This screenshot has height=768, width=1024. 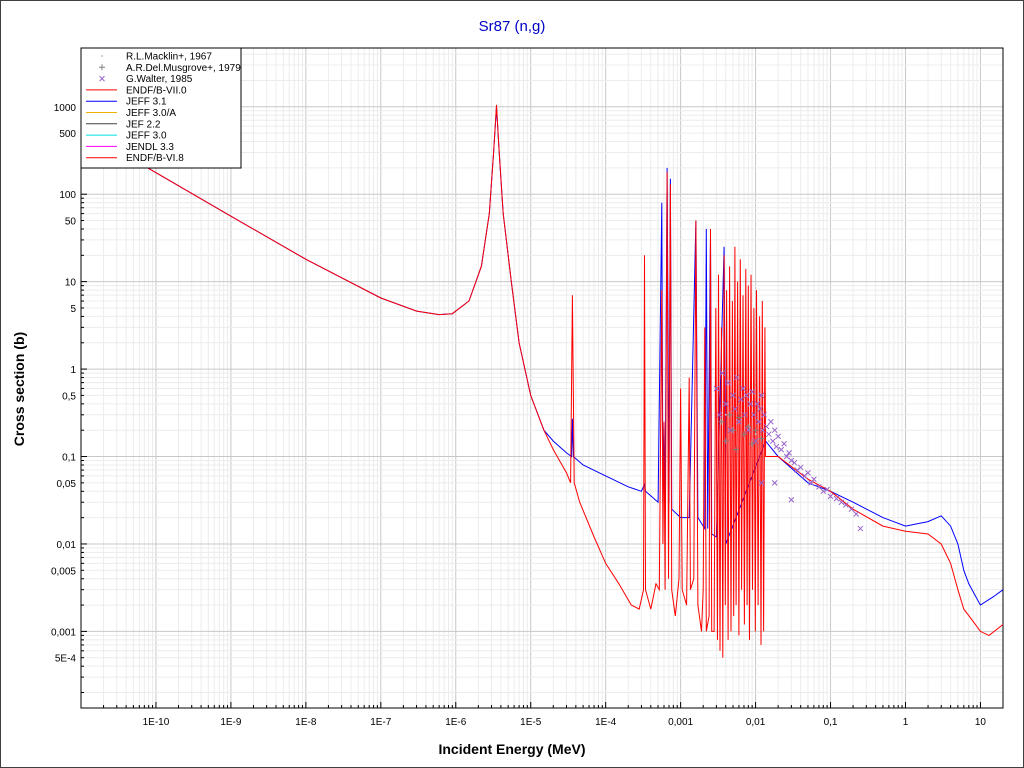 What do you see at coordinates (680, 722) in the screenshot?
I see `x-tick-label: 0,001` at bounding box center [680, 722].